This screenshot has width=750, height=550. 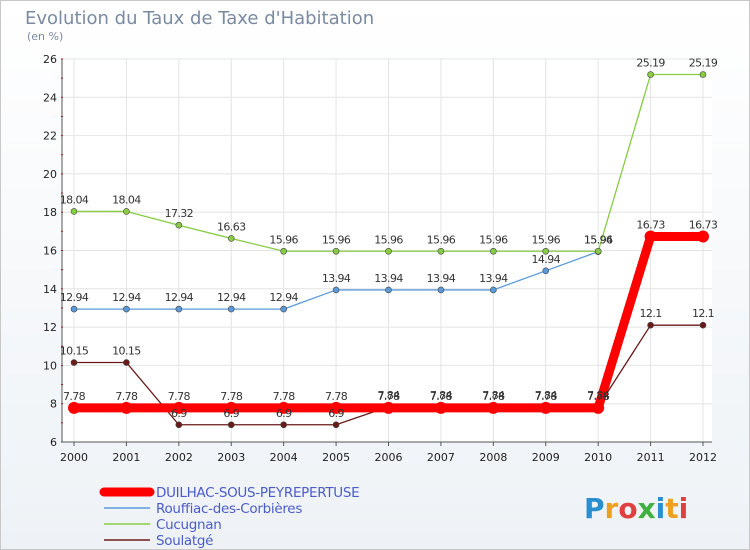 I want to click on x-tick-label: 2009, so click(x=546, y=457).